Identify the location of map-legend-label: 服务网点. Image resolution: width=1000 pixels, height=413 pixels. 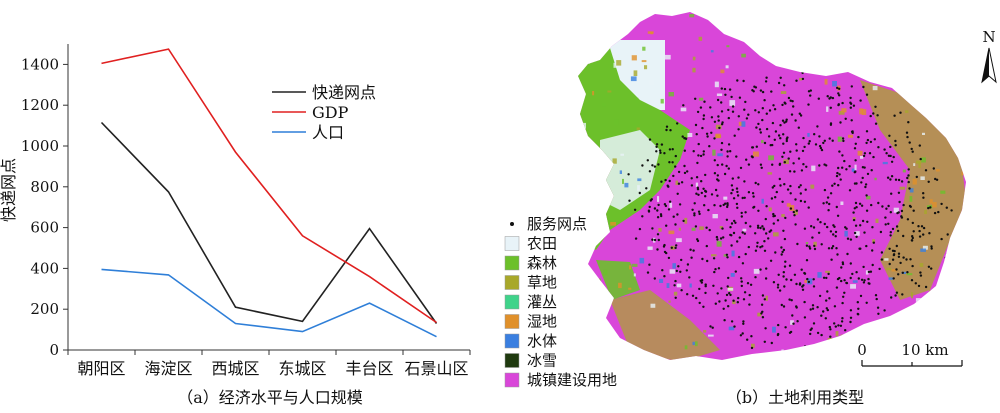
(557, 224).